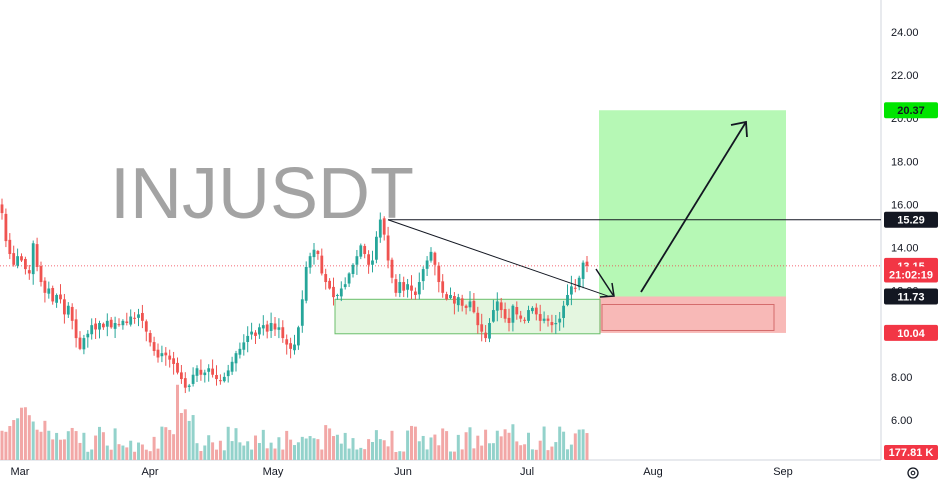  I want to click on target-zone, so click(692, 203).